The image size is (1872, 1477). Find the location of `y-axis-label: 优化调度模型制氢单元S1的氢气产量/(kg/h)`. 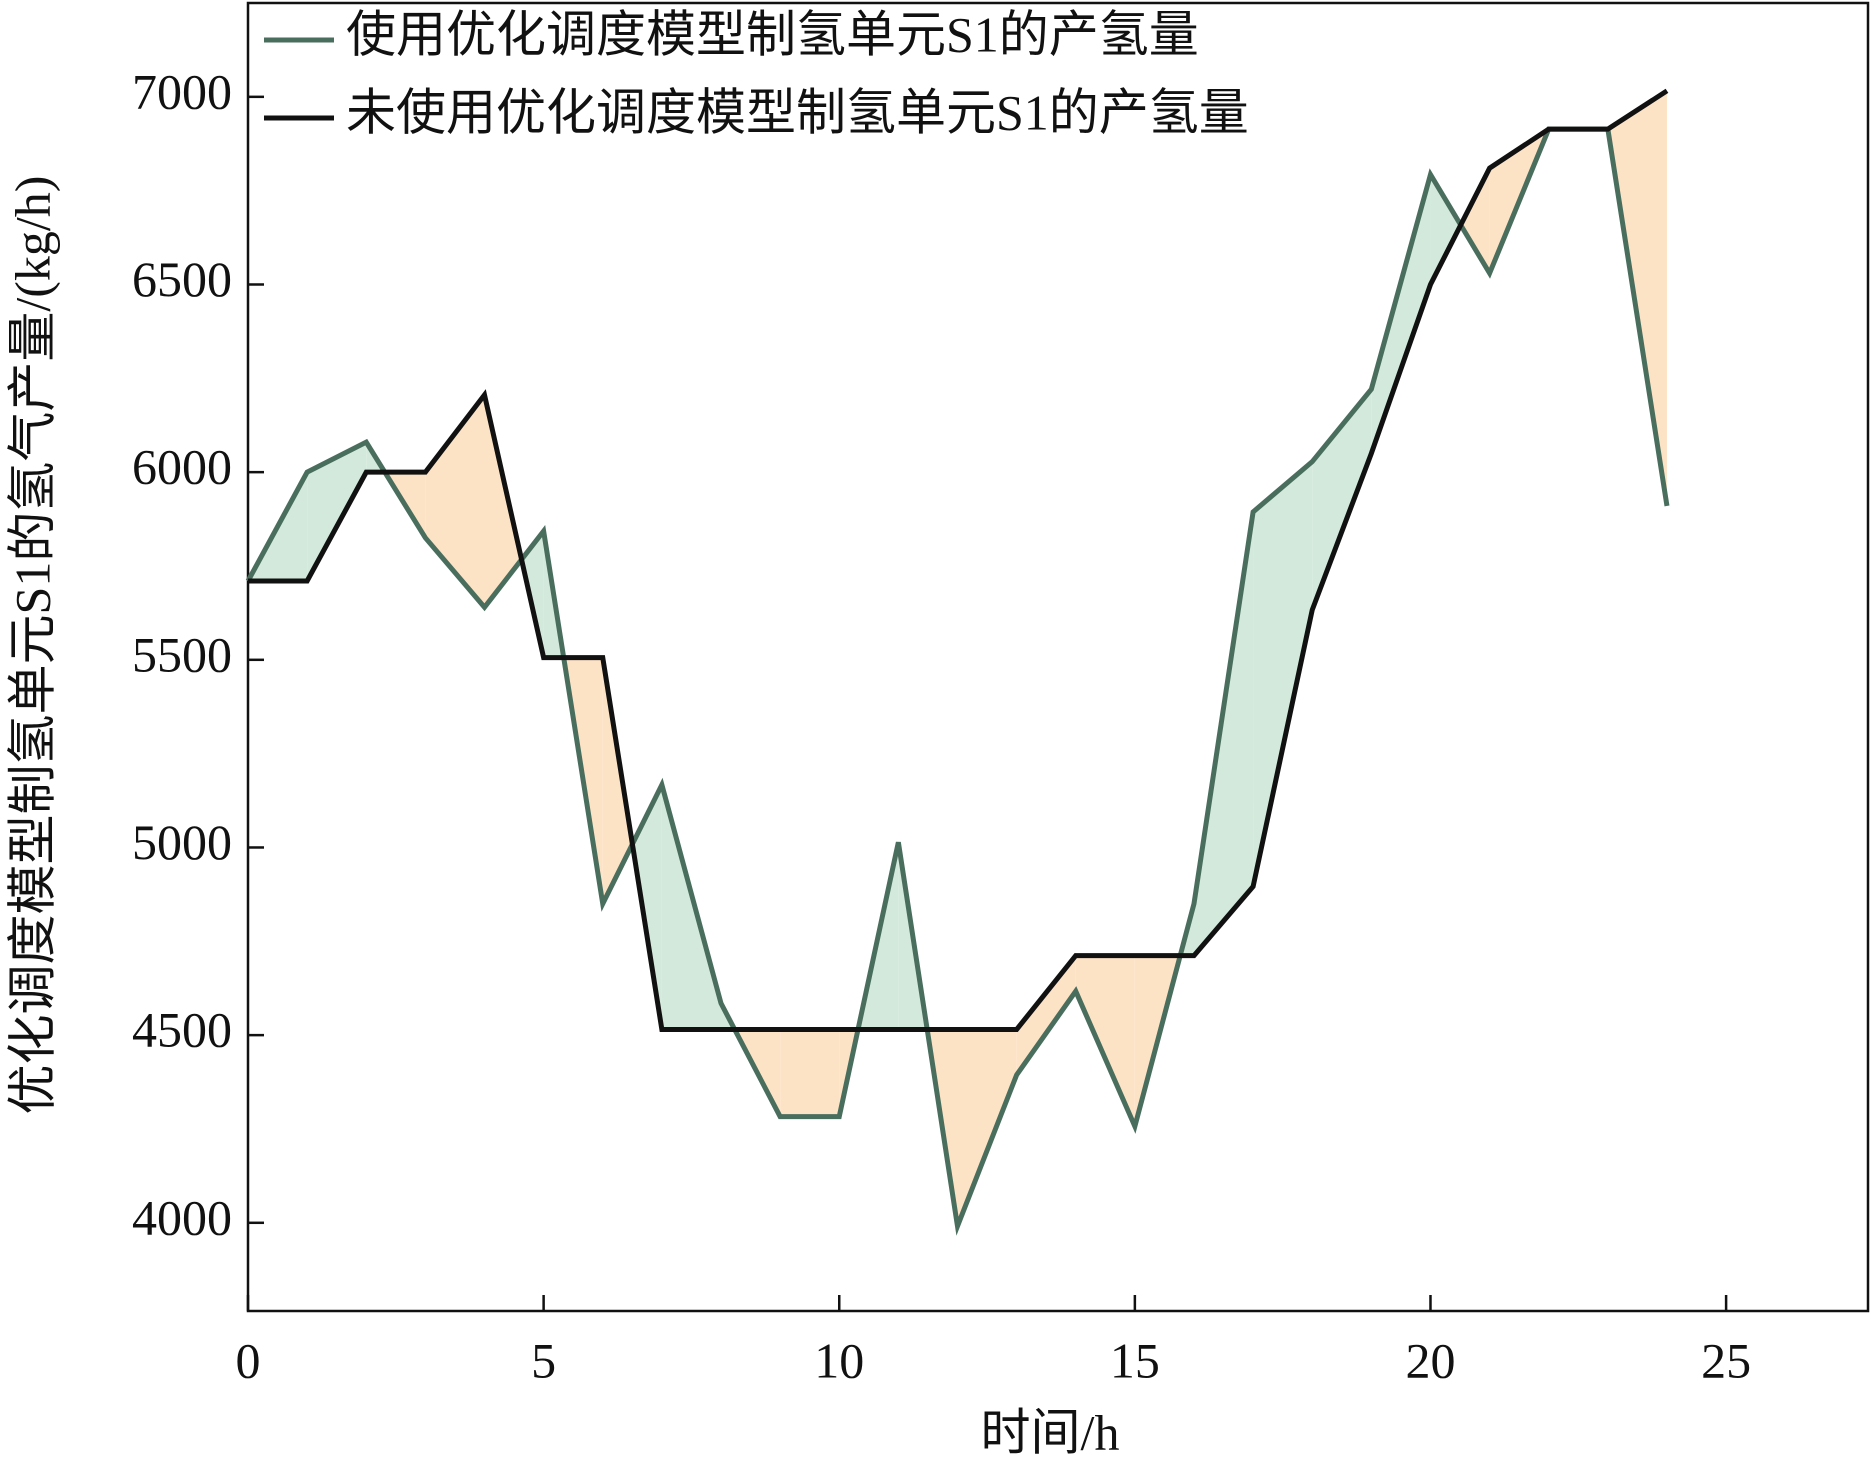

y-axis-label: 优化调度模型制氢单元S1的氢气产量/(kg/h) is located at coordinates (32, 645).